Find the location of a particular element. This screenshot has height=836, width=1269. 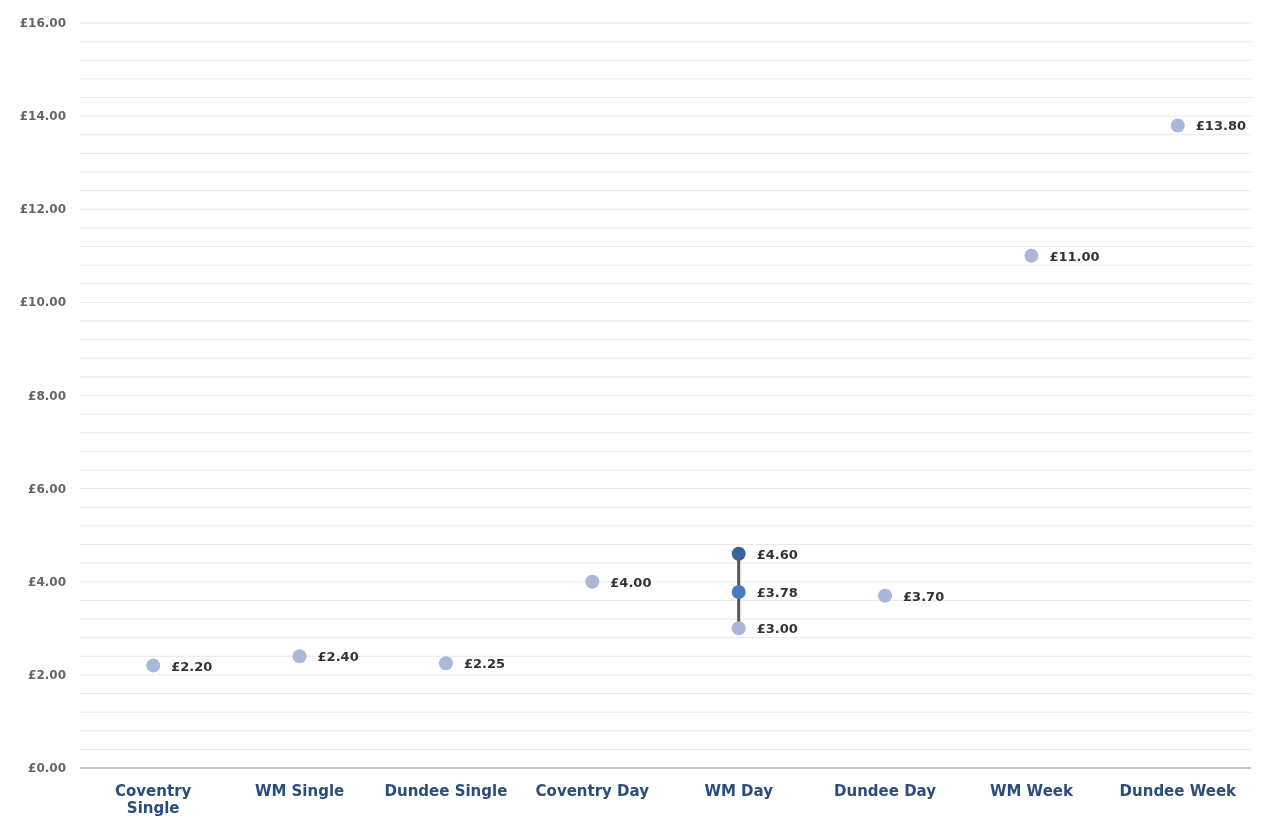

x-tick-label: WM Day is located at coordinates (739, 791).